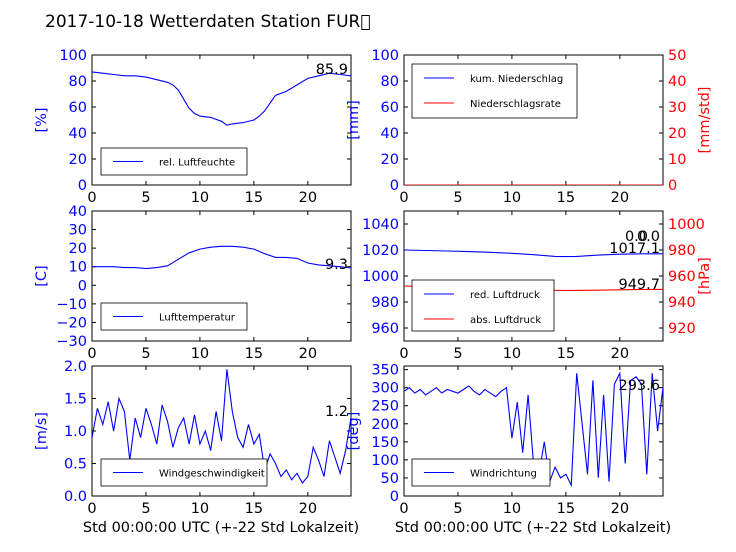 The height and width of the screenshot is (552, 736). Describe the element at coordinates (221, 257) in the screenshot. I see `series-line-lufttemperatur` at that location.